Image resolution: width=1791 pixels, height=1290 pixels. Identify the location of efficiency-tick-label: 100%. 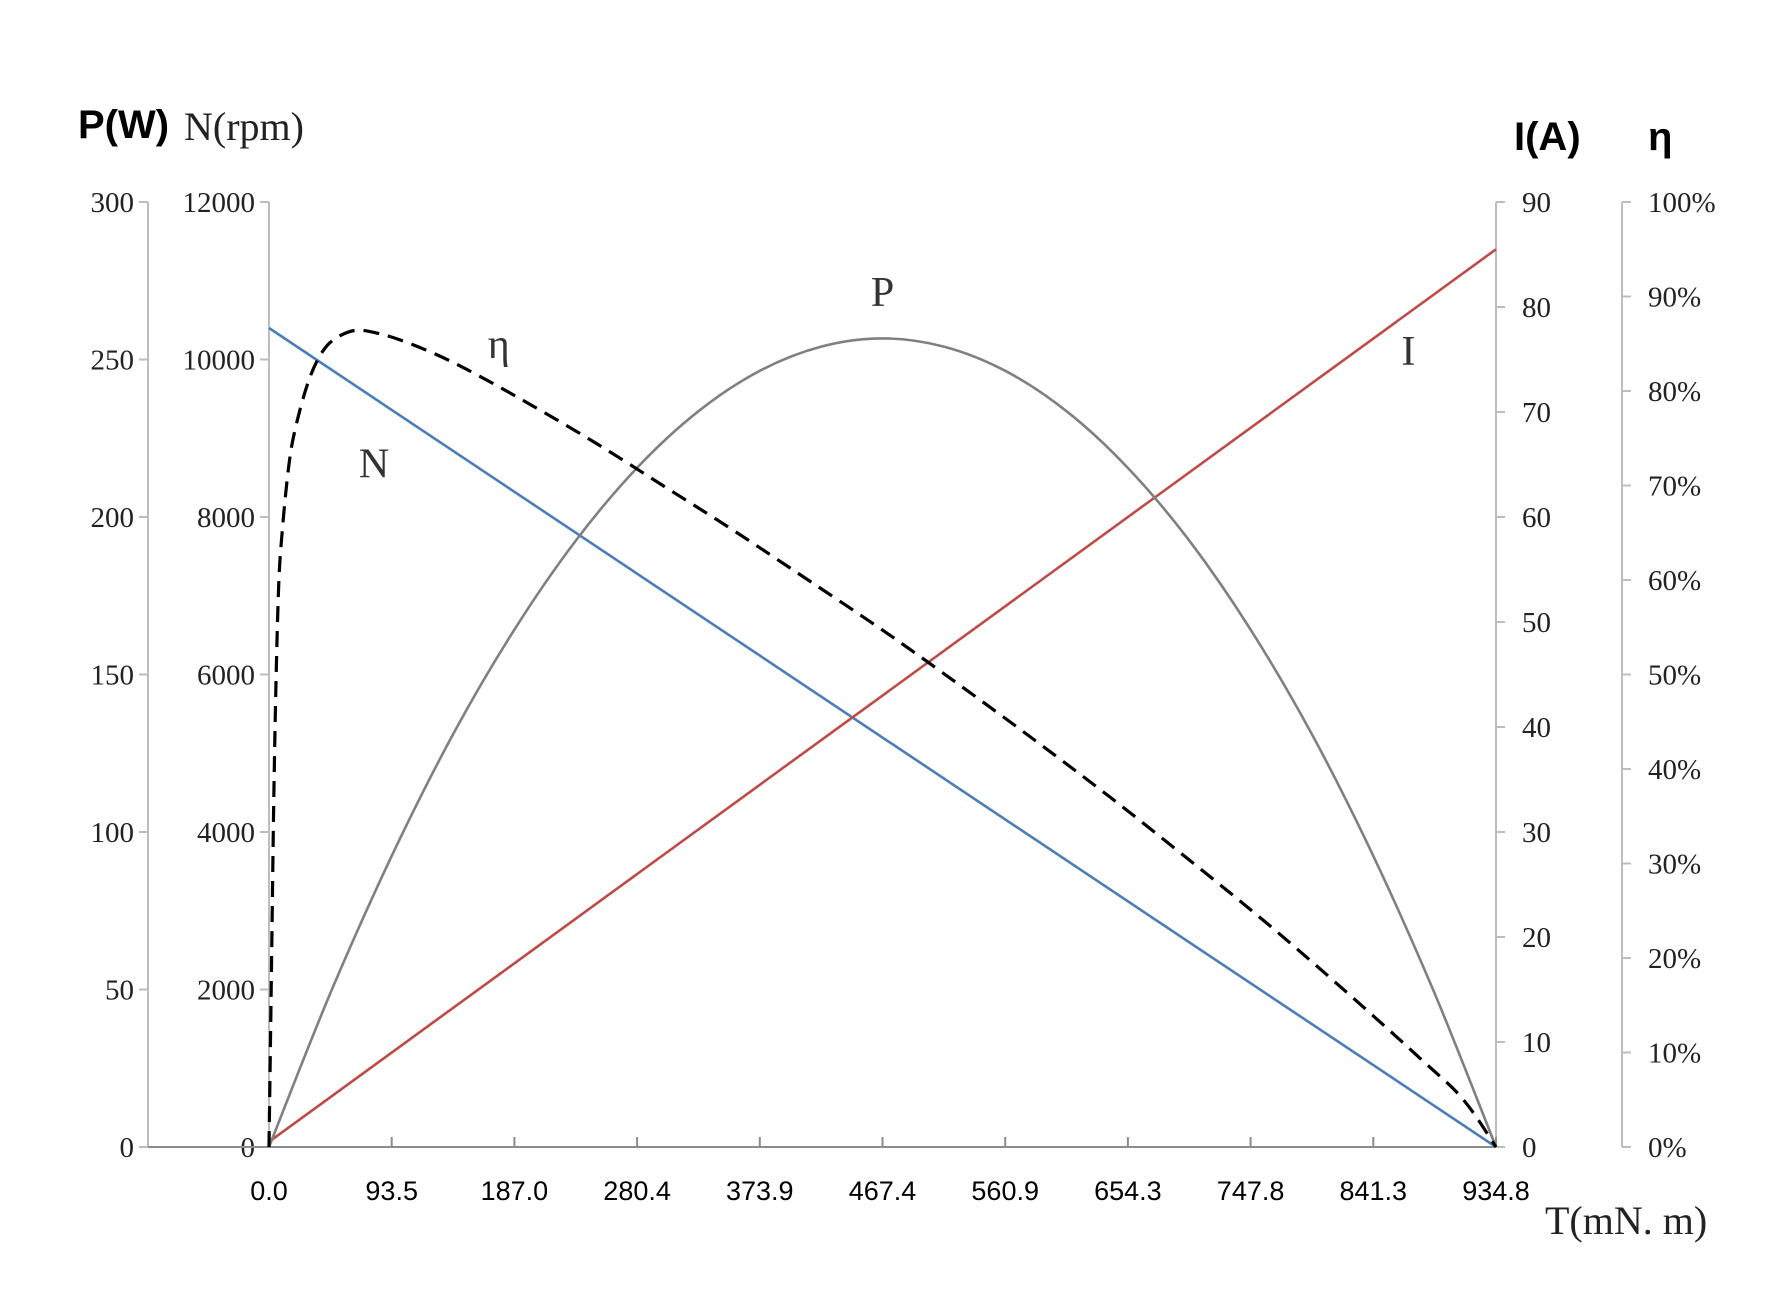
(1682, 203).